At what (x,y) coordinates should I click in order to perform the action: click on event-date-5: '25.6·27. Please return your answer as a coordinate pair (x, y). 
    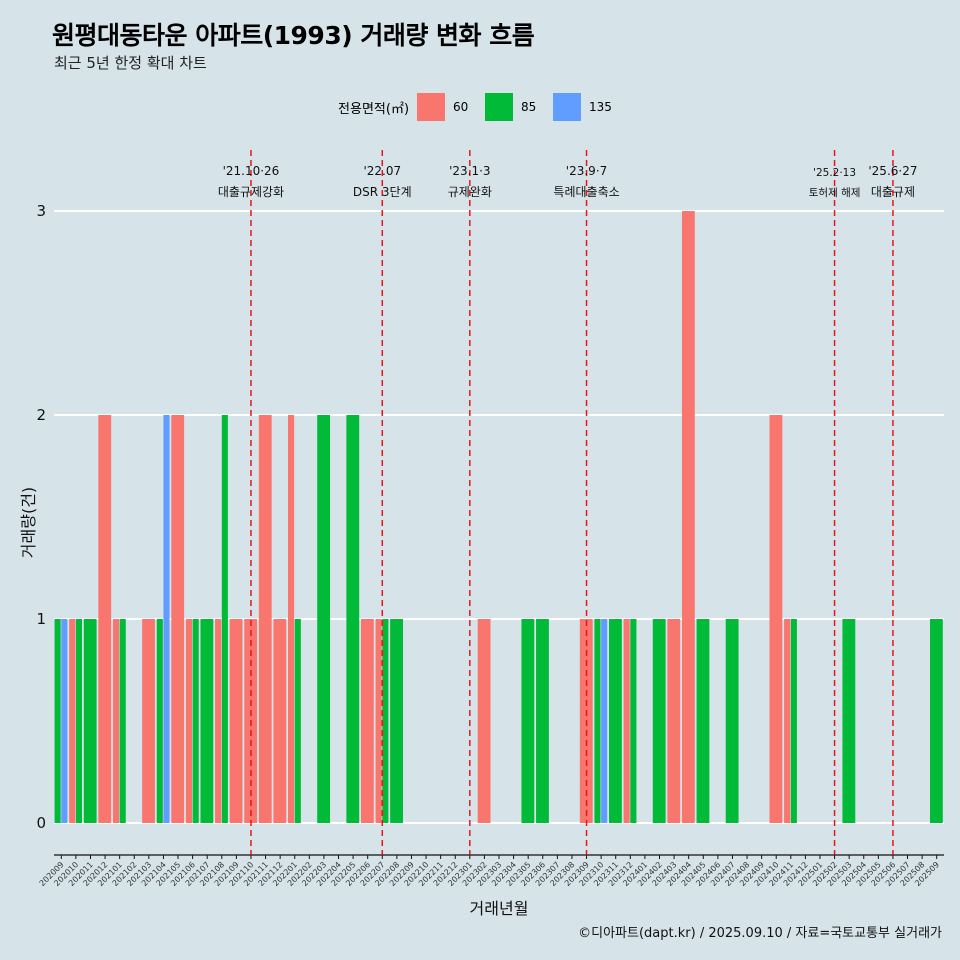
    Looking at the image, I should click on (892, 171).